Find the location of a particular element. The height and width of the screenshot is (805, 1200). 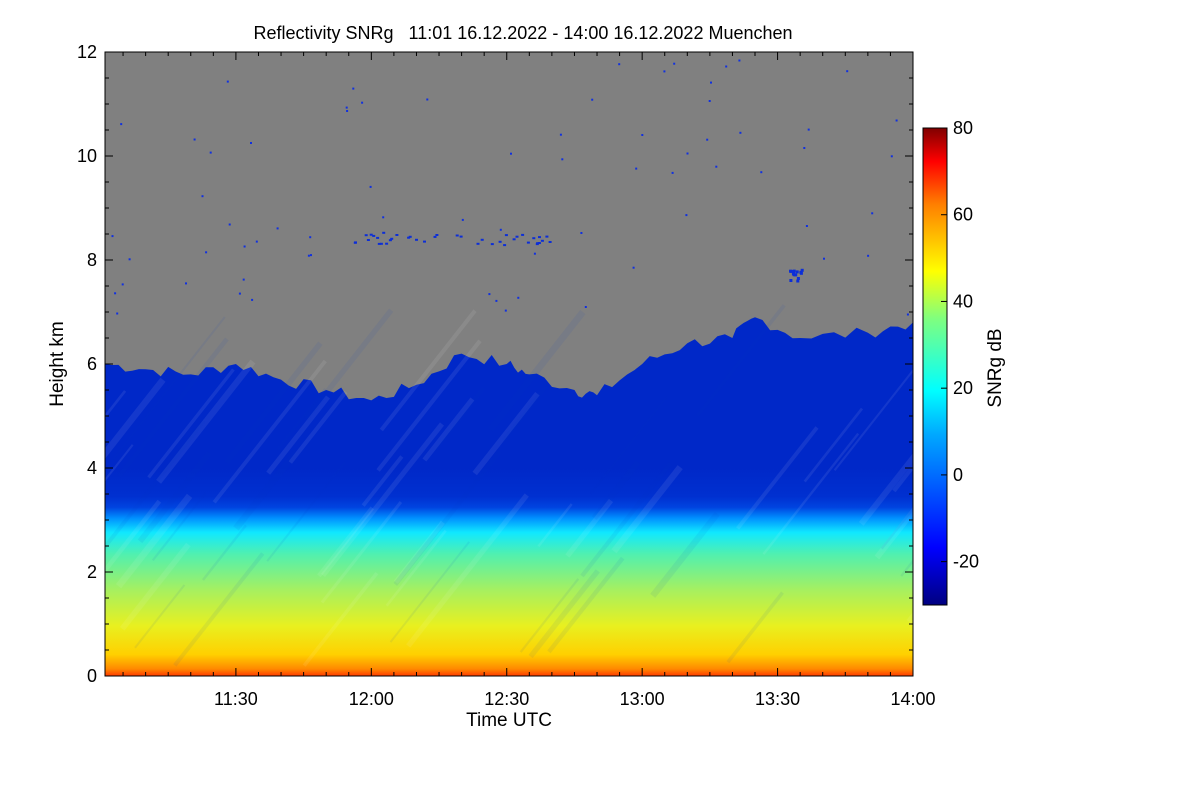

y-tick-label: 10 is located at coordinates (87, 156).